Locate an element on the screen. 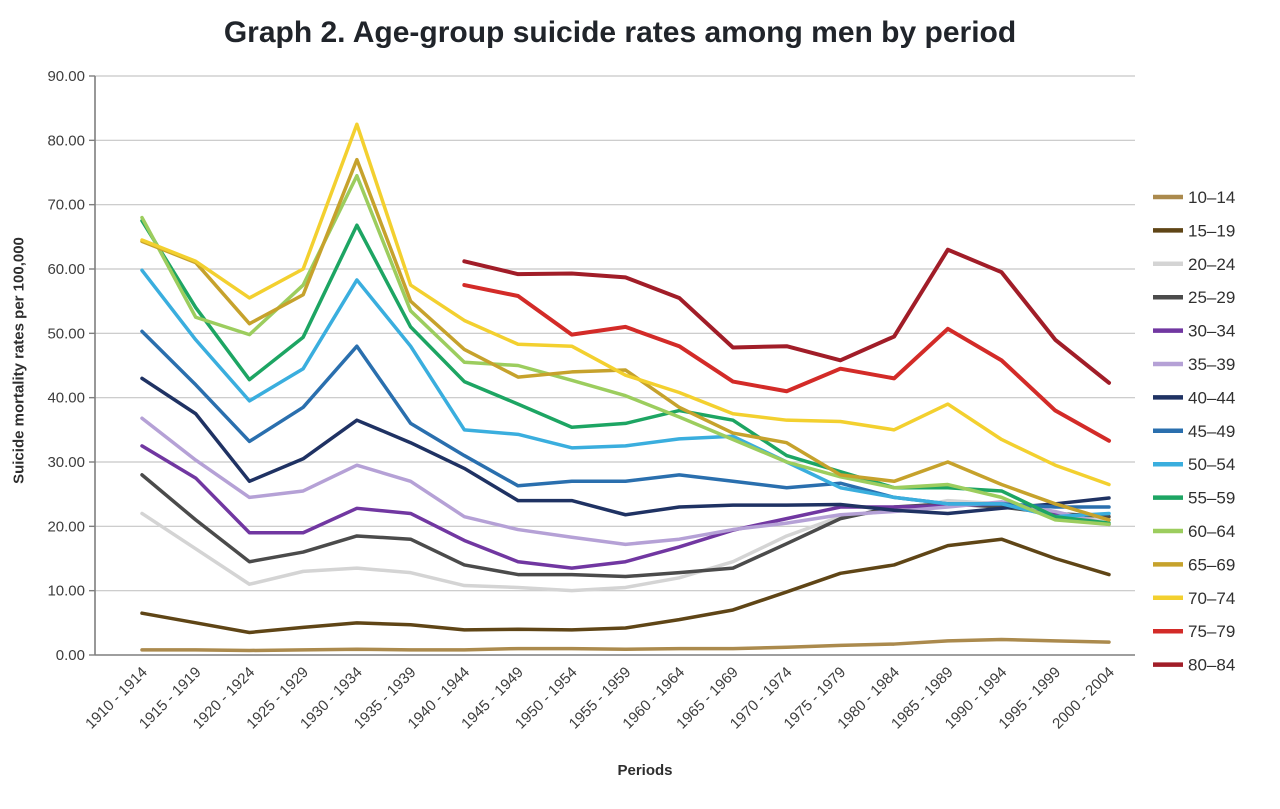 Image resolution: width=1280 pixels, height=809 pixels. legend-label: 80–84 is located at coordinates (1211, 665).